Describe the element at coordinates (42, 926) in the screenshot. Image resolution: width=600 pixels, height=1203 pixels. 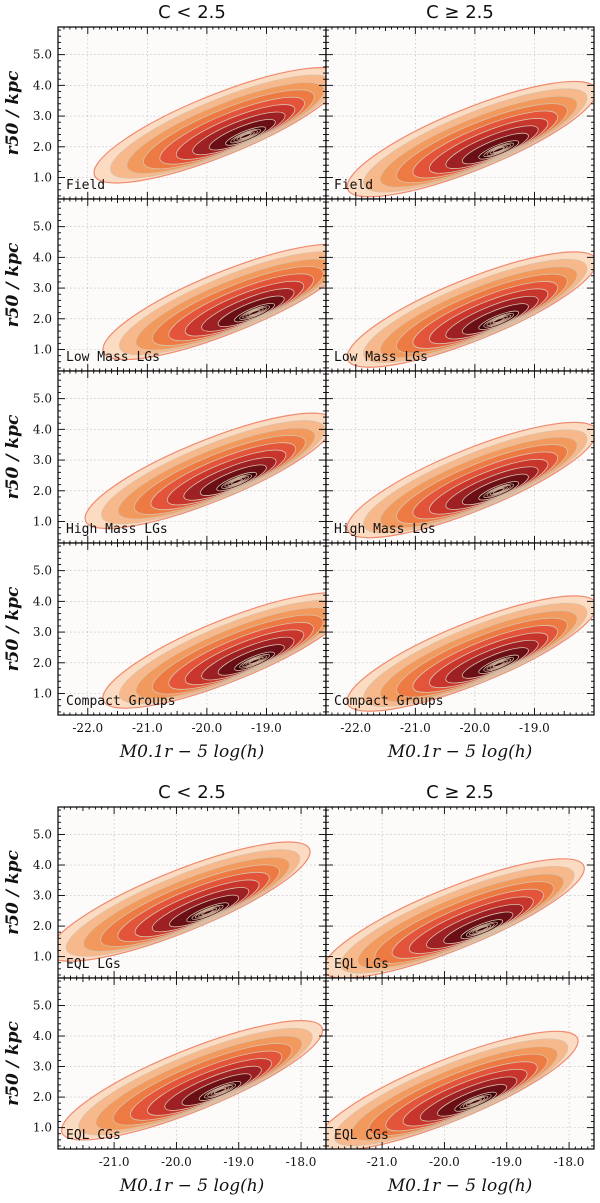
I see `y-tick-label: 2.0` at that location.